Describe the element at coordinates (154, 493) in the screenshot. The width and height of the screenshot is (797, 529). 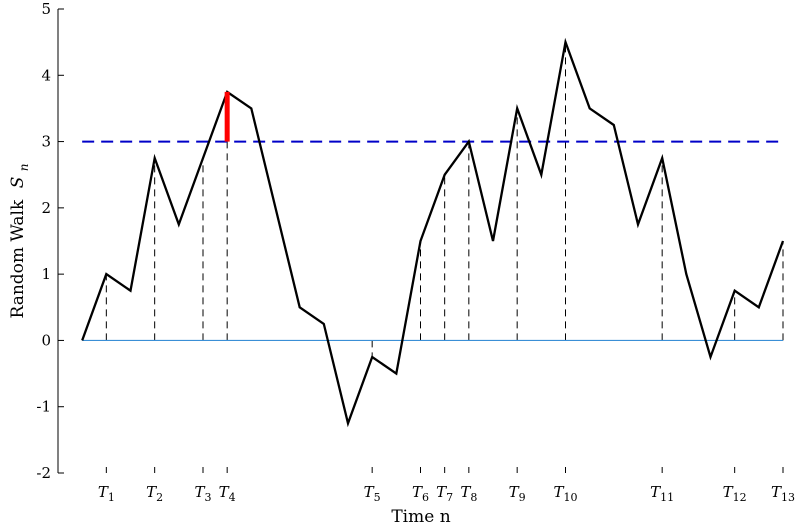
I see `x-tick-label: T2` at that location.